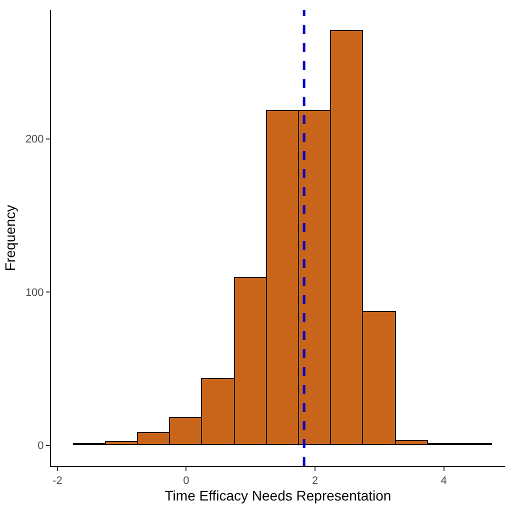 The width and height of the screenshot is (515, 511). Describe the element at coordinates (315, 481) in the screenshot. I see `x-tick-label: 2` at that location.